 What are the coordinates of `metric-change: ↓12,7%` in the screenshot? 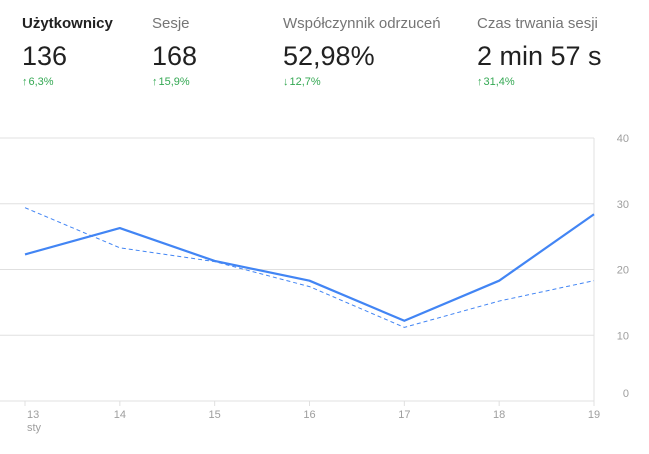 It's located at (362, 82).